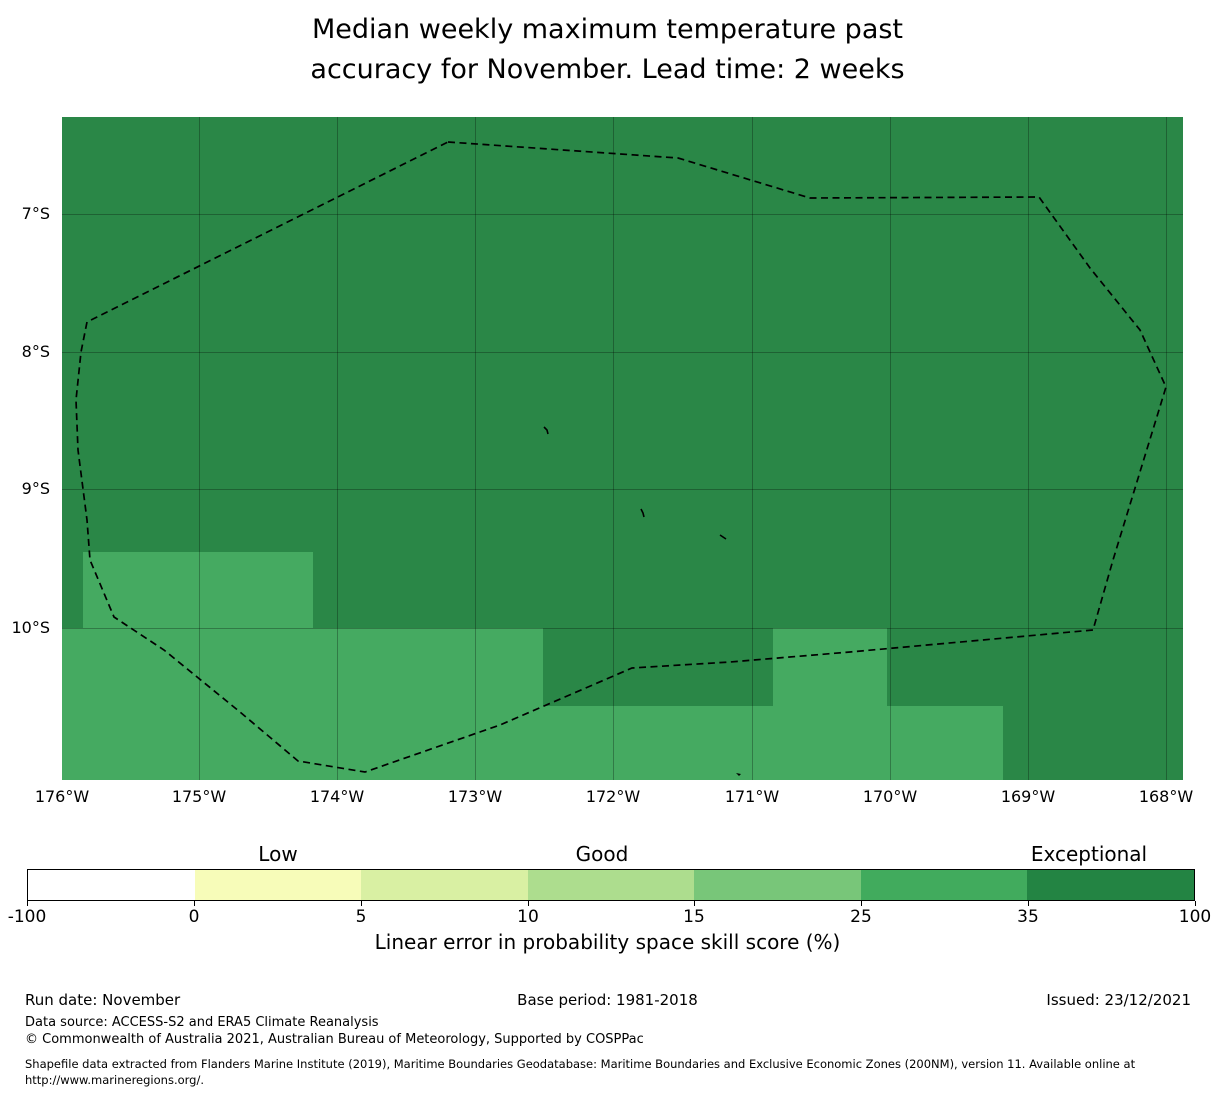 The width and height of the screenshot is (1215, 1095). I want to click on footer-run-date: Run date: November, so click(103, 1000).